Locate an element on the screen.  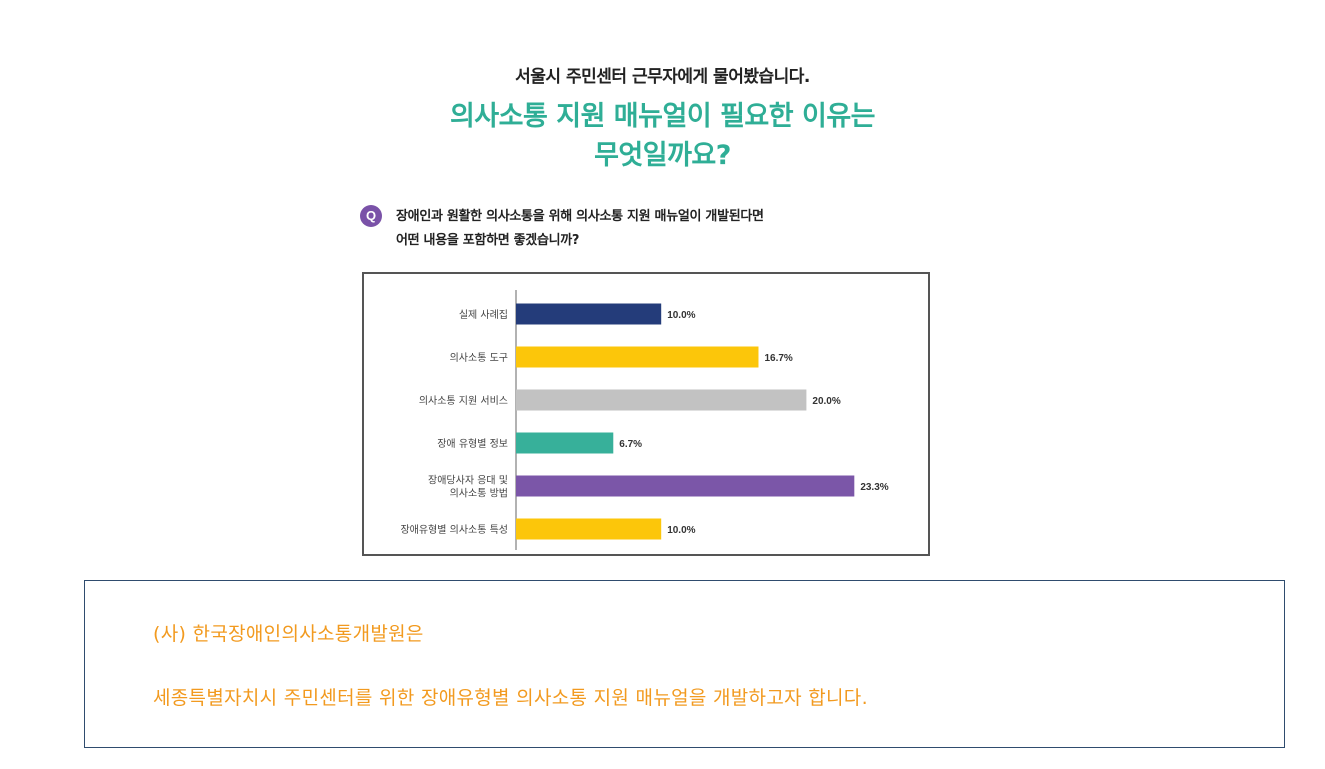
question-text-line-1: 장애인과 원활한 의사소통을 위해 의사소통 지원 매뉴얼이 개발된다면 is located at coordinates (580, 216).